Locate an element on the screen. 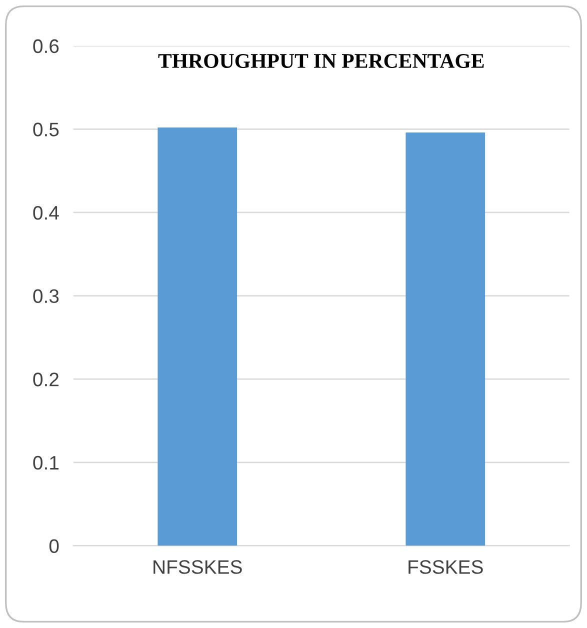 The image size is (587, 628). y-tick-label: 0.2 is located at coordinates (46, 379).